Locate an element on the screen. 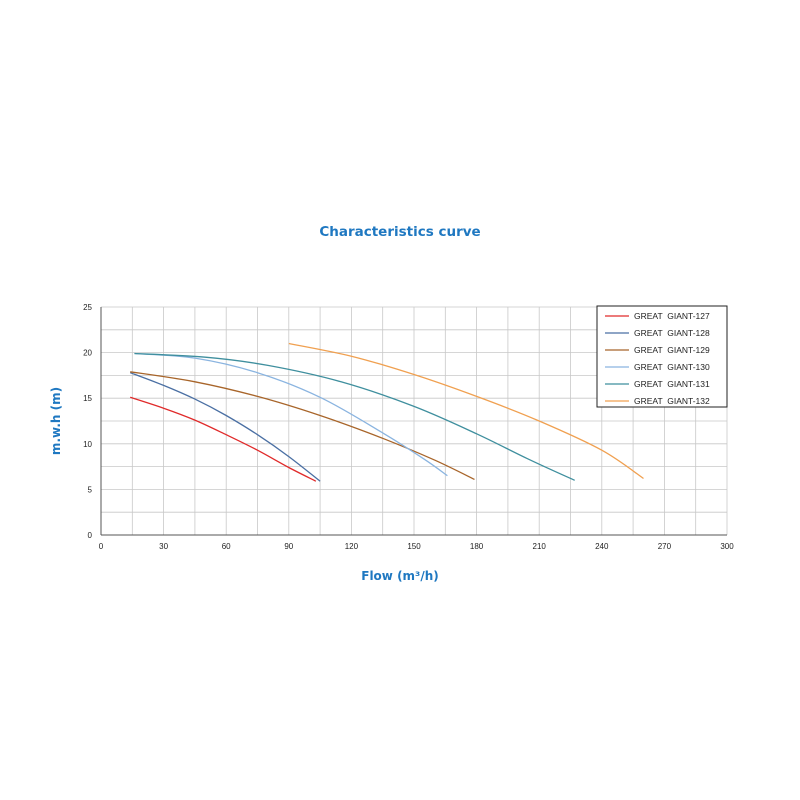 This screenshot has width=800, height=800. y-tick-label: 20 is located at coordinates (87, 353).